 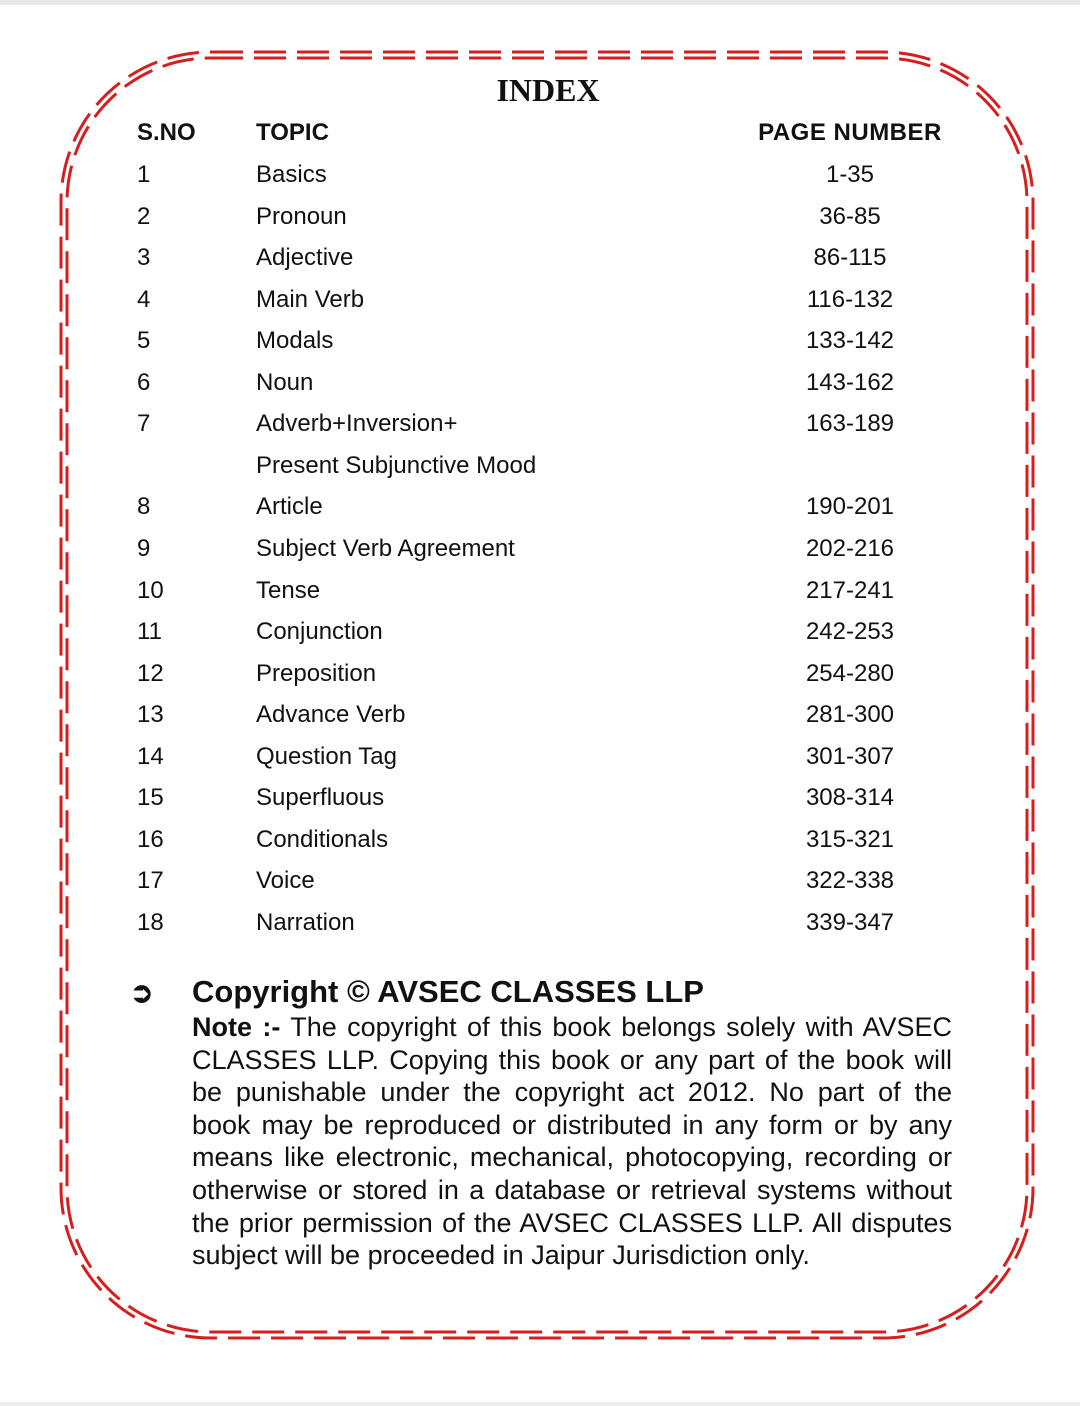 What do you see at coordinates (850, 382) in the screenshot?
I see `cell-page: 143-162` at bounding box center [850, 382].